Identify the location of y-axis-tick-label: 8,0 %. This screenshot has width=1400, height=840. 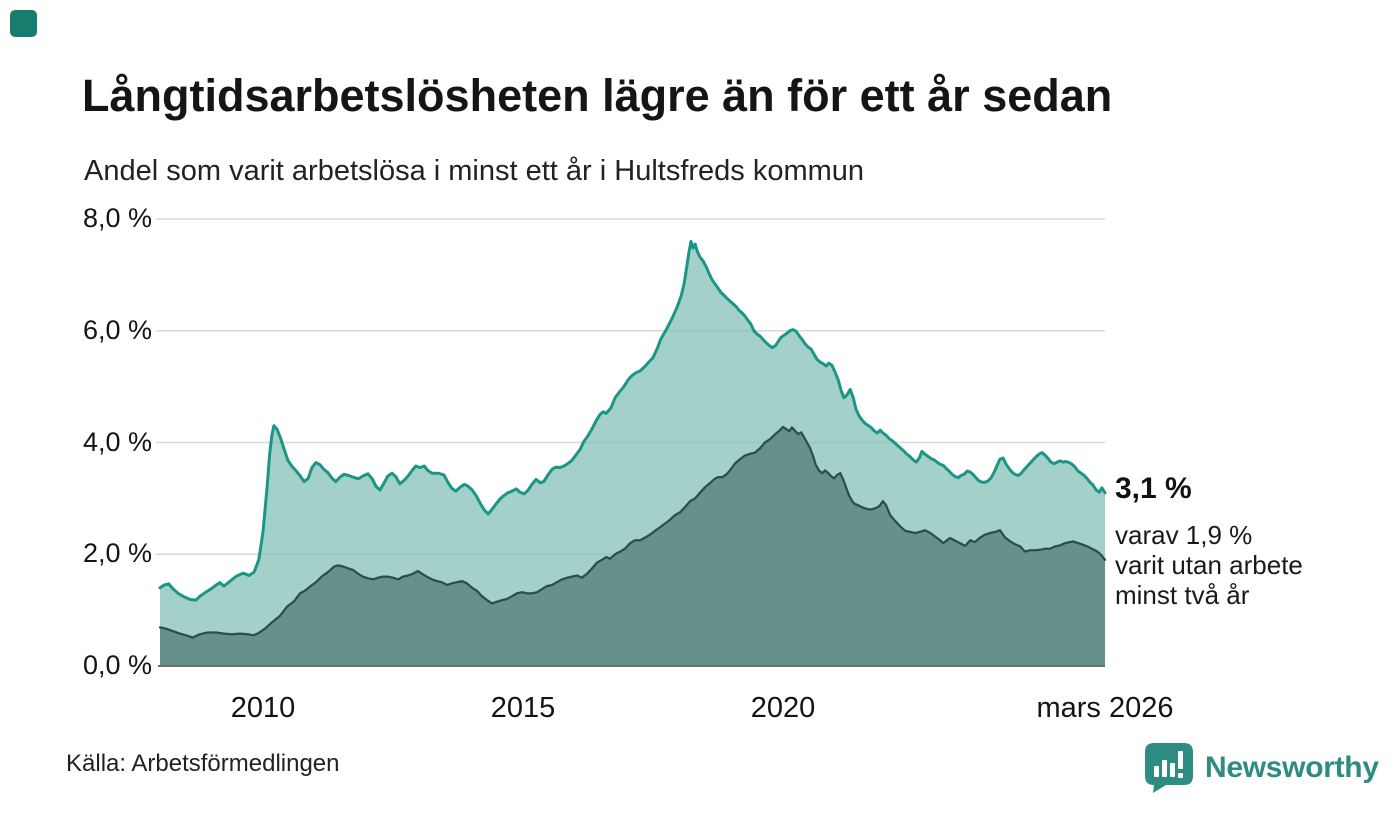
(117, 218).